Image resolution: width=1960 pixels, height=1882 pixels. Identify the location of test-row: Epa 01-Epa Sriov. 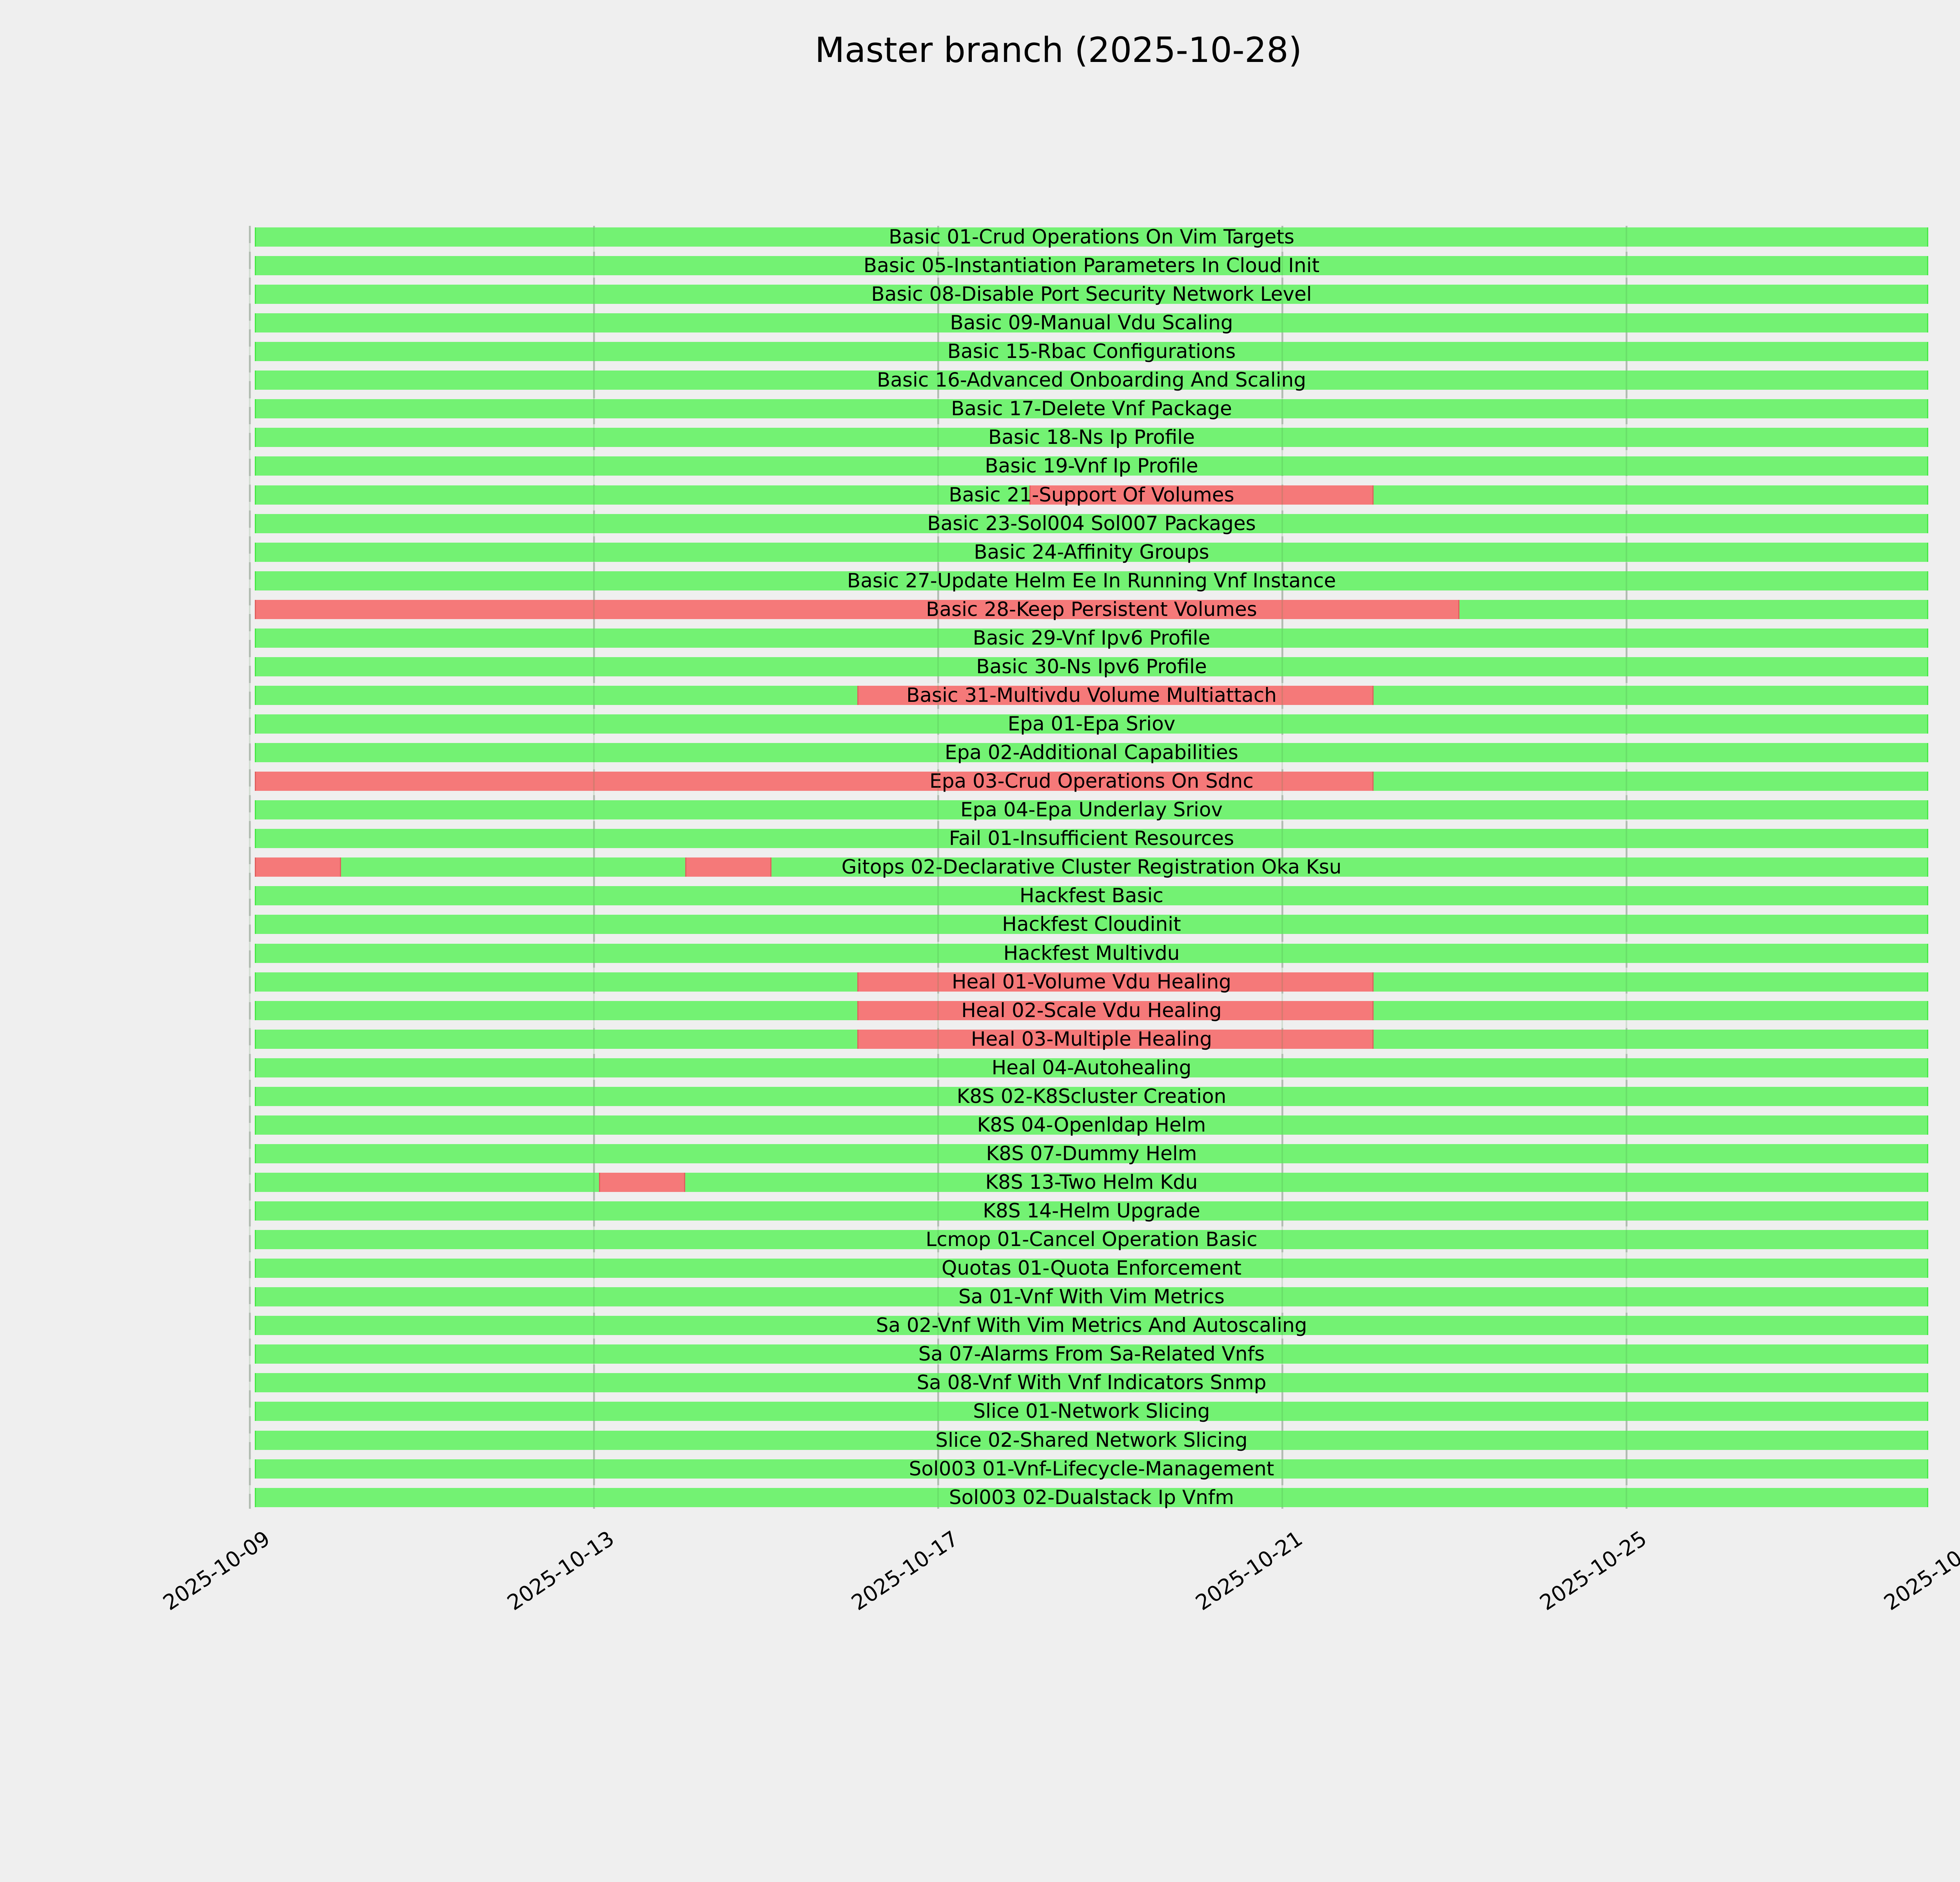
(1091, 724).